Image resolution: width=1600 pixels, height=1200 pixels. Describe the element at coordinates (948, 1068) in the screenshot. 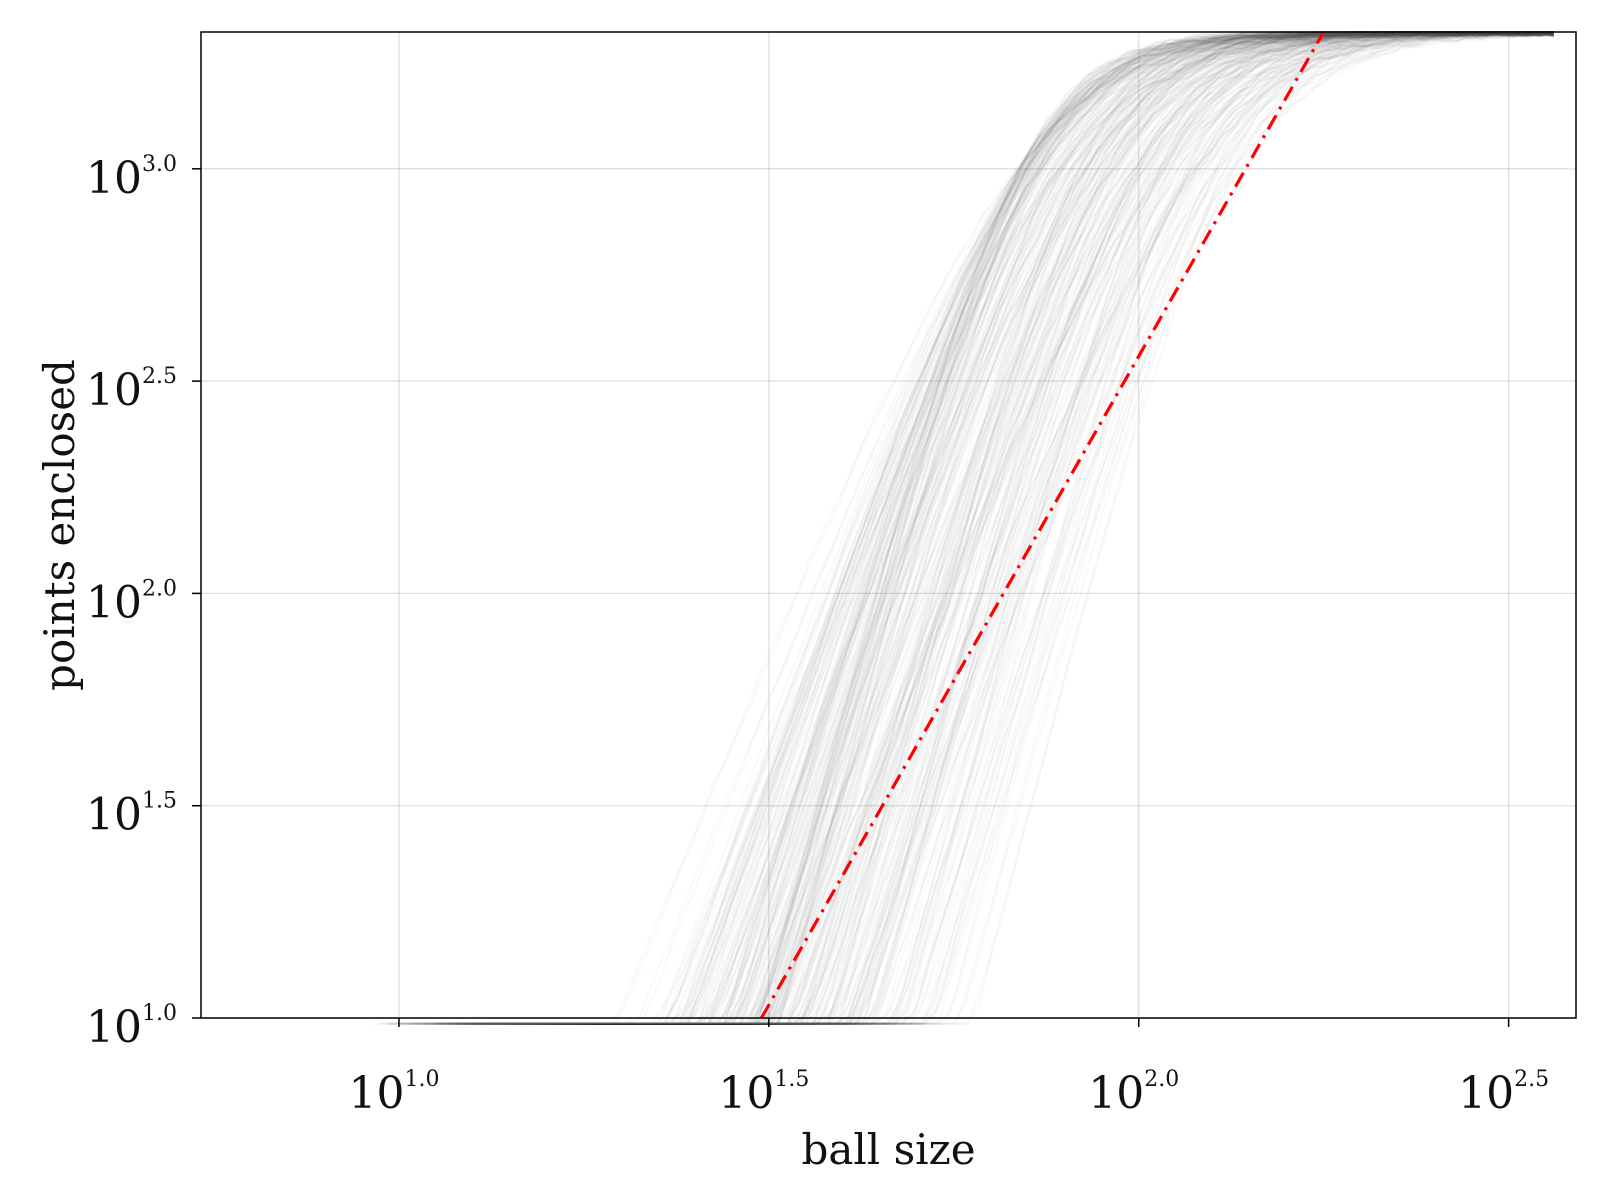

I see `x-axis-ticks: 101.0 101.5 102.0 102.5` at that location.